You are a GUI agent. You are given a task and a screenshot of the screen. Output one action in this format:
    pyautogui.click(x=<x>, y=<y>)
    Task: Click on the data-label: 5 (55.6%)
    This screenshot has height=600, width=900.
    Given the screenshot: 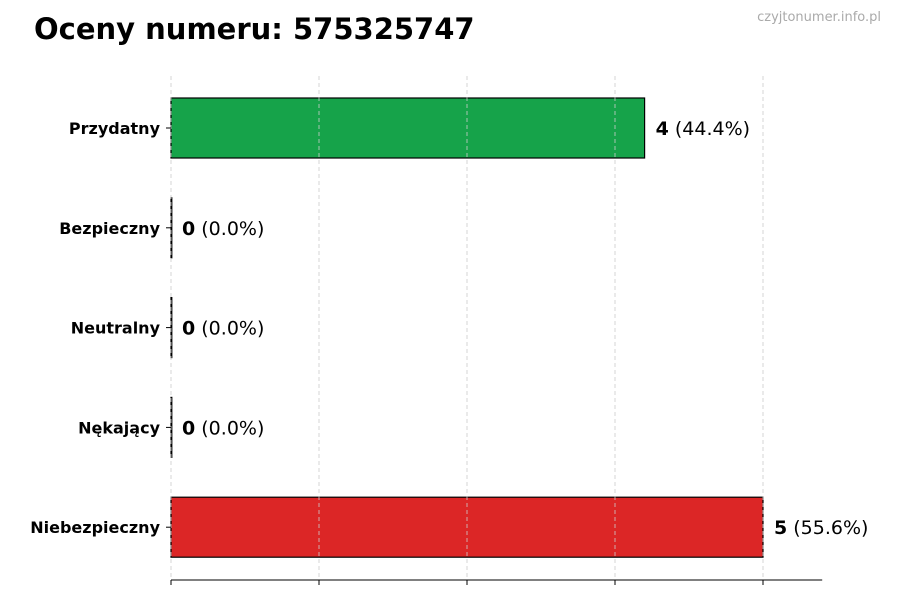 What is the action you would take?
    pyautogui.click(x=821, y=528)
    